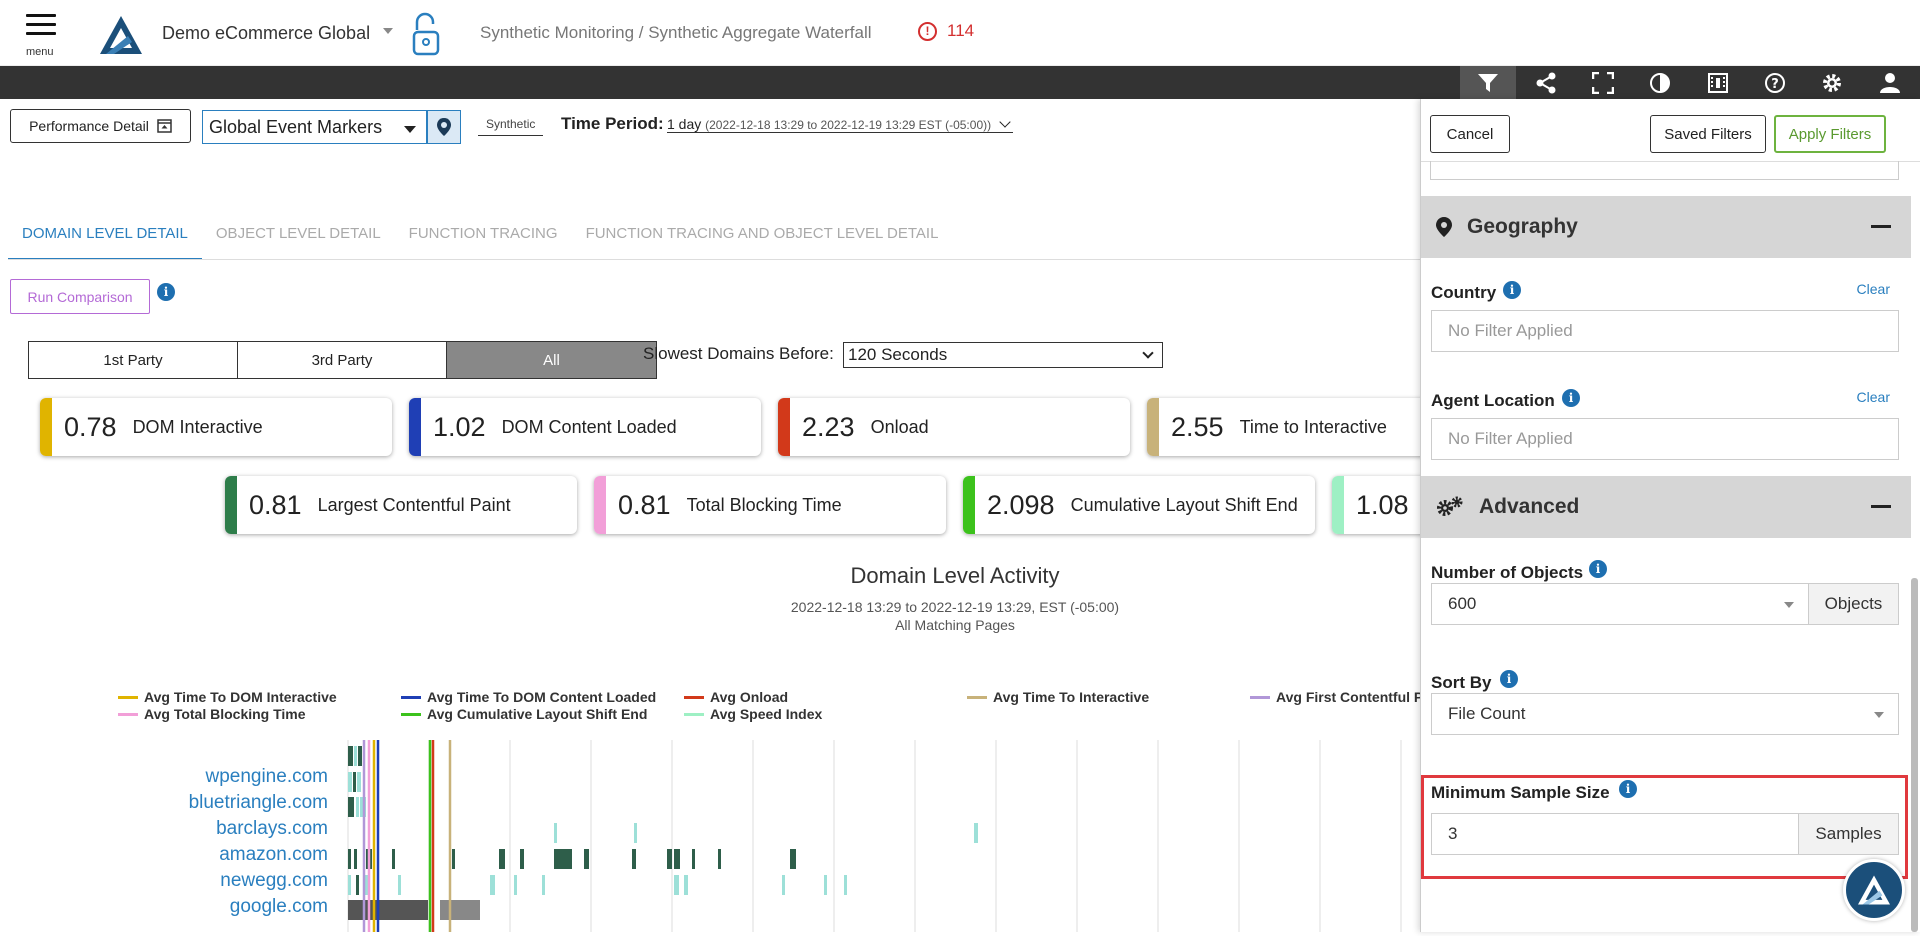  Describe the element at coordinates (1470, 134) in the screenshot. I see `cancel-button: Cancel` at that location.